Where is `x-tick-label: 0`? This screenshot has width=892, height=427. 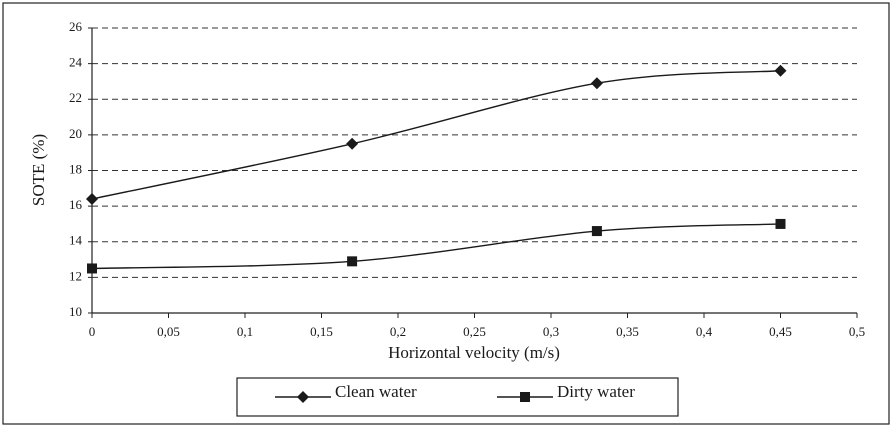
x-tick-label: 0 is located at coordinates (92, 331).